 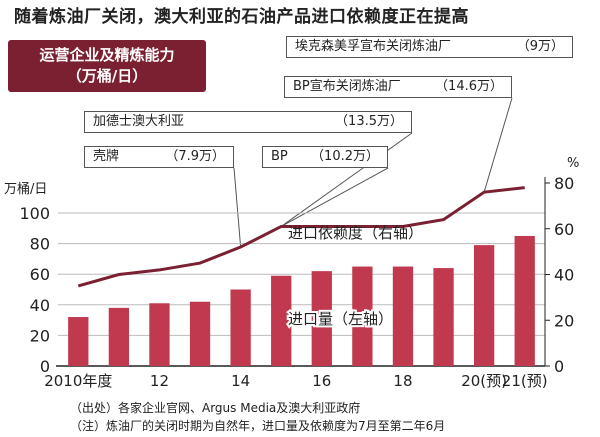 I want to click on y-right-tick-label: 20, so click(x=564, y=320).